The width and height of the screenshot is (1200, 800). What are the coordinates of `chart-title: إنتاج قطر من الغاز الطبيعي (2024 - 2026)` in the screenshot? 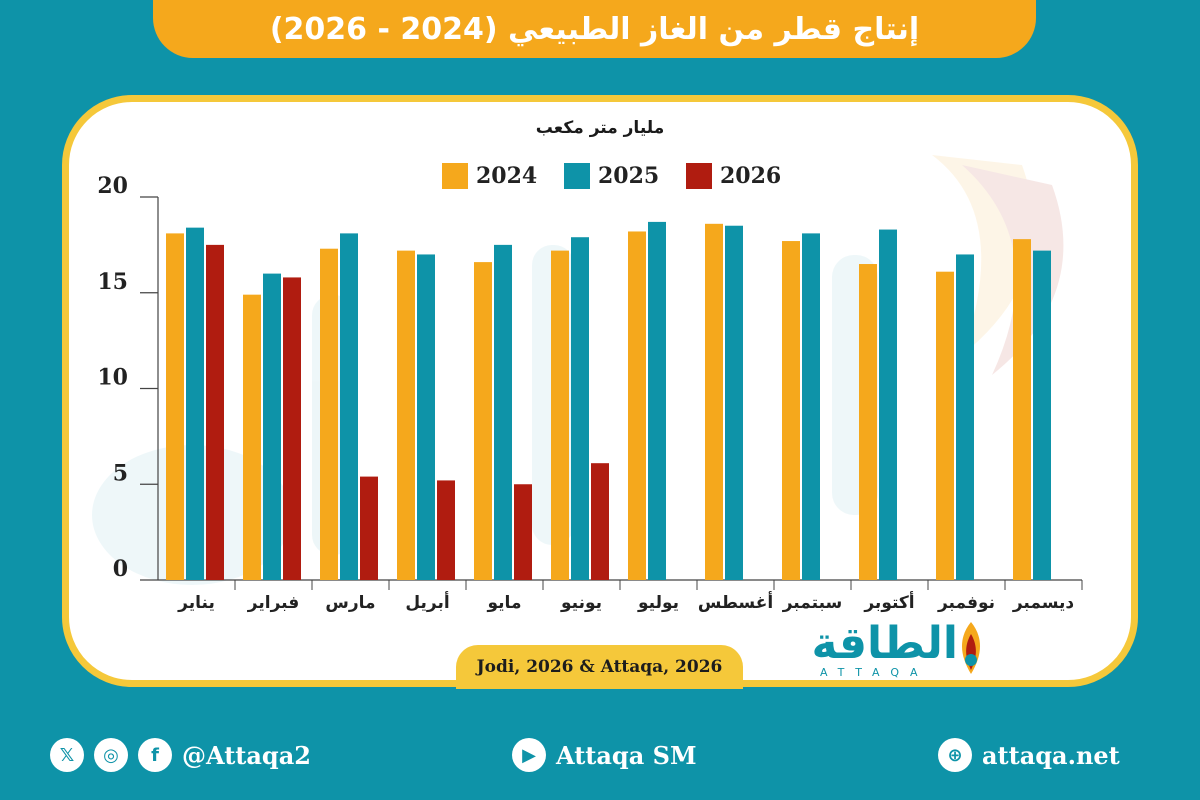 It's located at (594, 29).